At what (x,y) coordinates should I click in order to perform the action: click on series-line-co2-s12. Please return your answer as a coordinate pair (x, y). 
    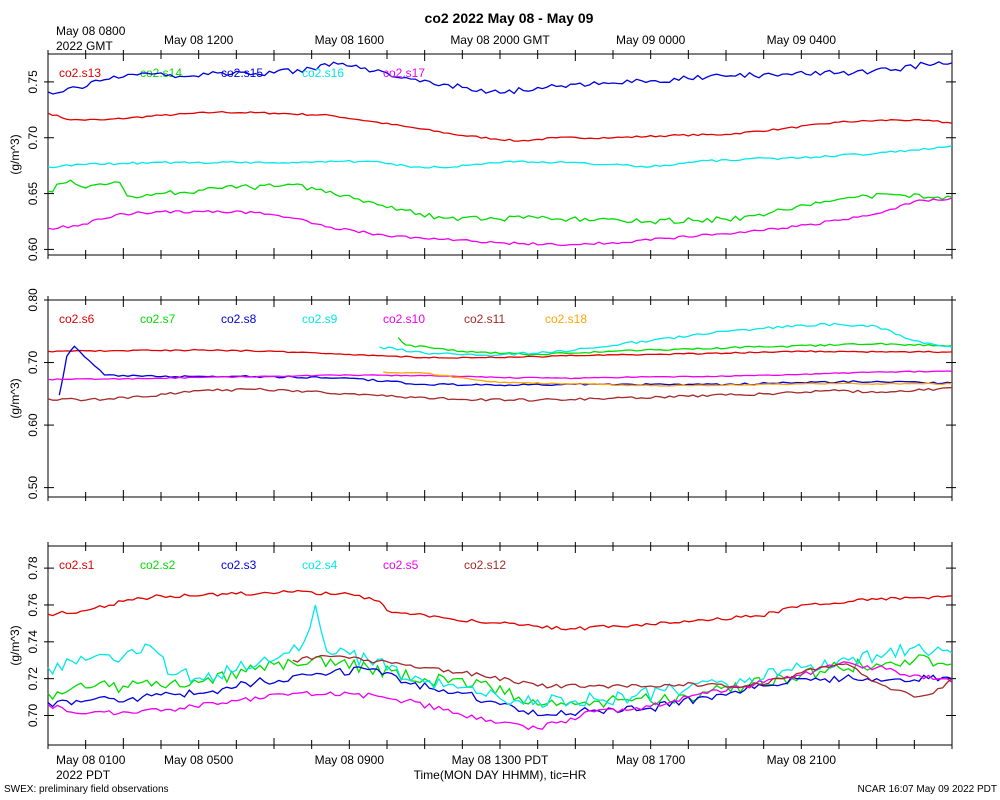
    Looking at the image, I should click on (622, 676).